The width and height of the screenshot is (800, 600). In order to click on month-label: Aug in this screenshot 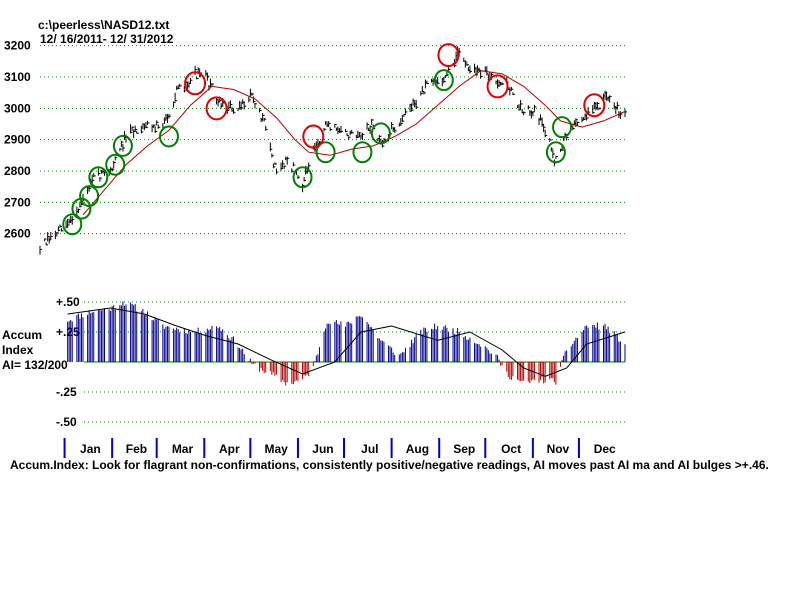, I will do `click(417, 449)`.